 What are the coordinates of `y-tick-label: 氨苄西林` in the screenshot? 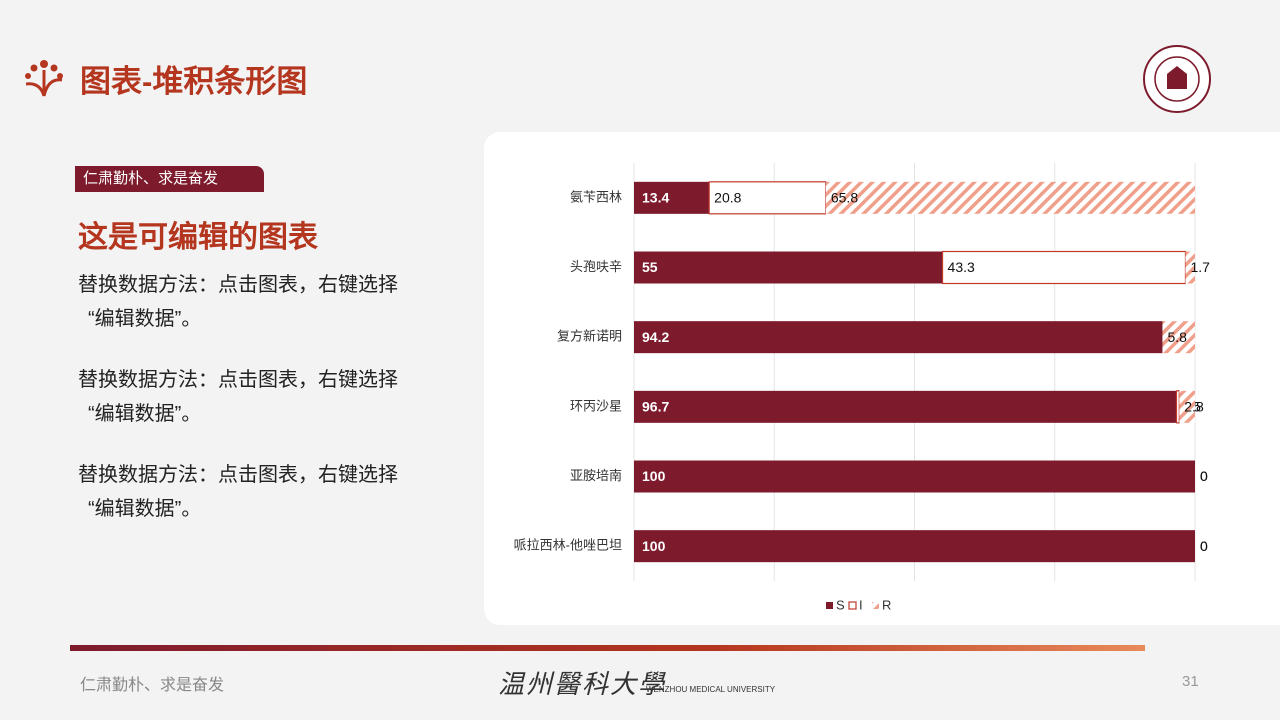 It's located at (596, 196).